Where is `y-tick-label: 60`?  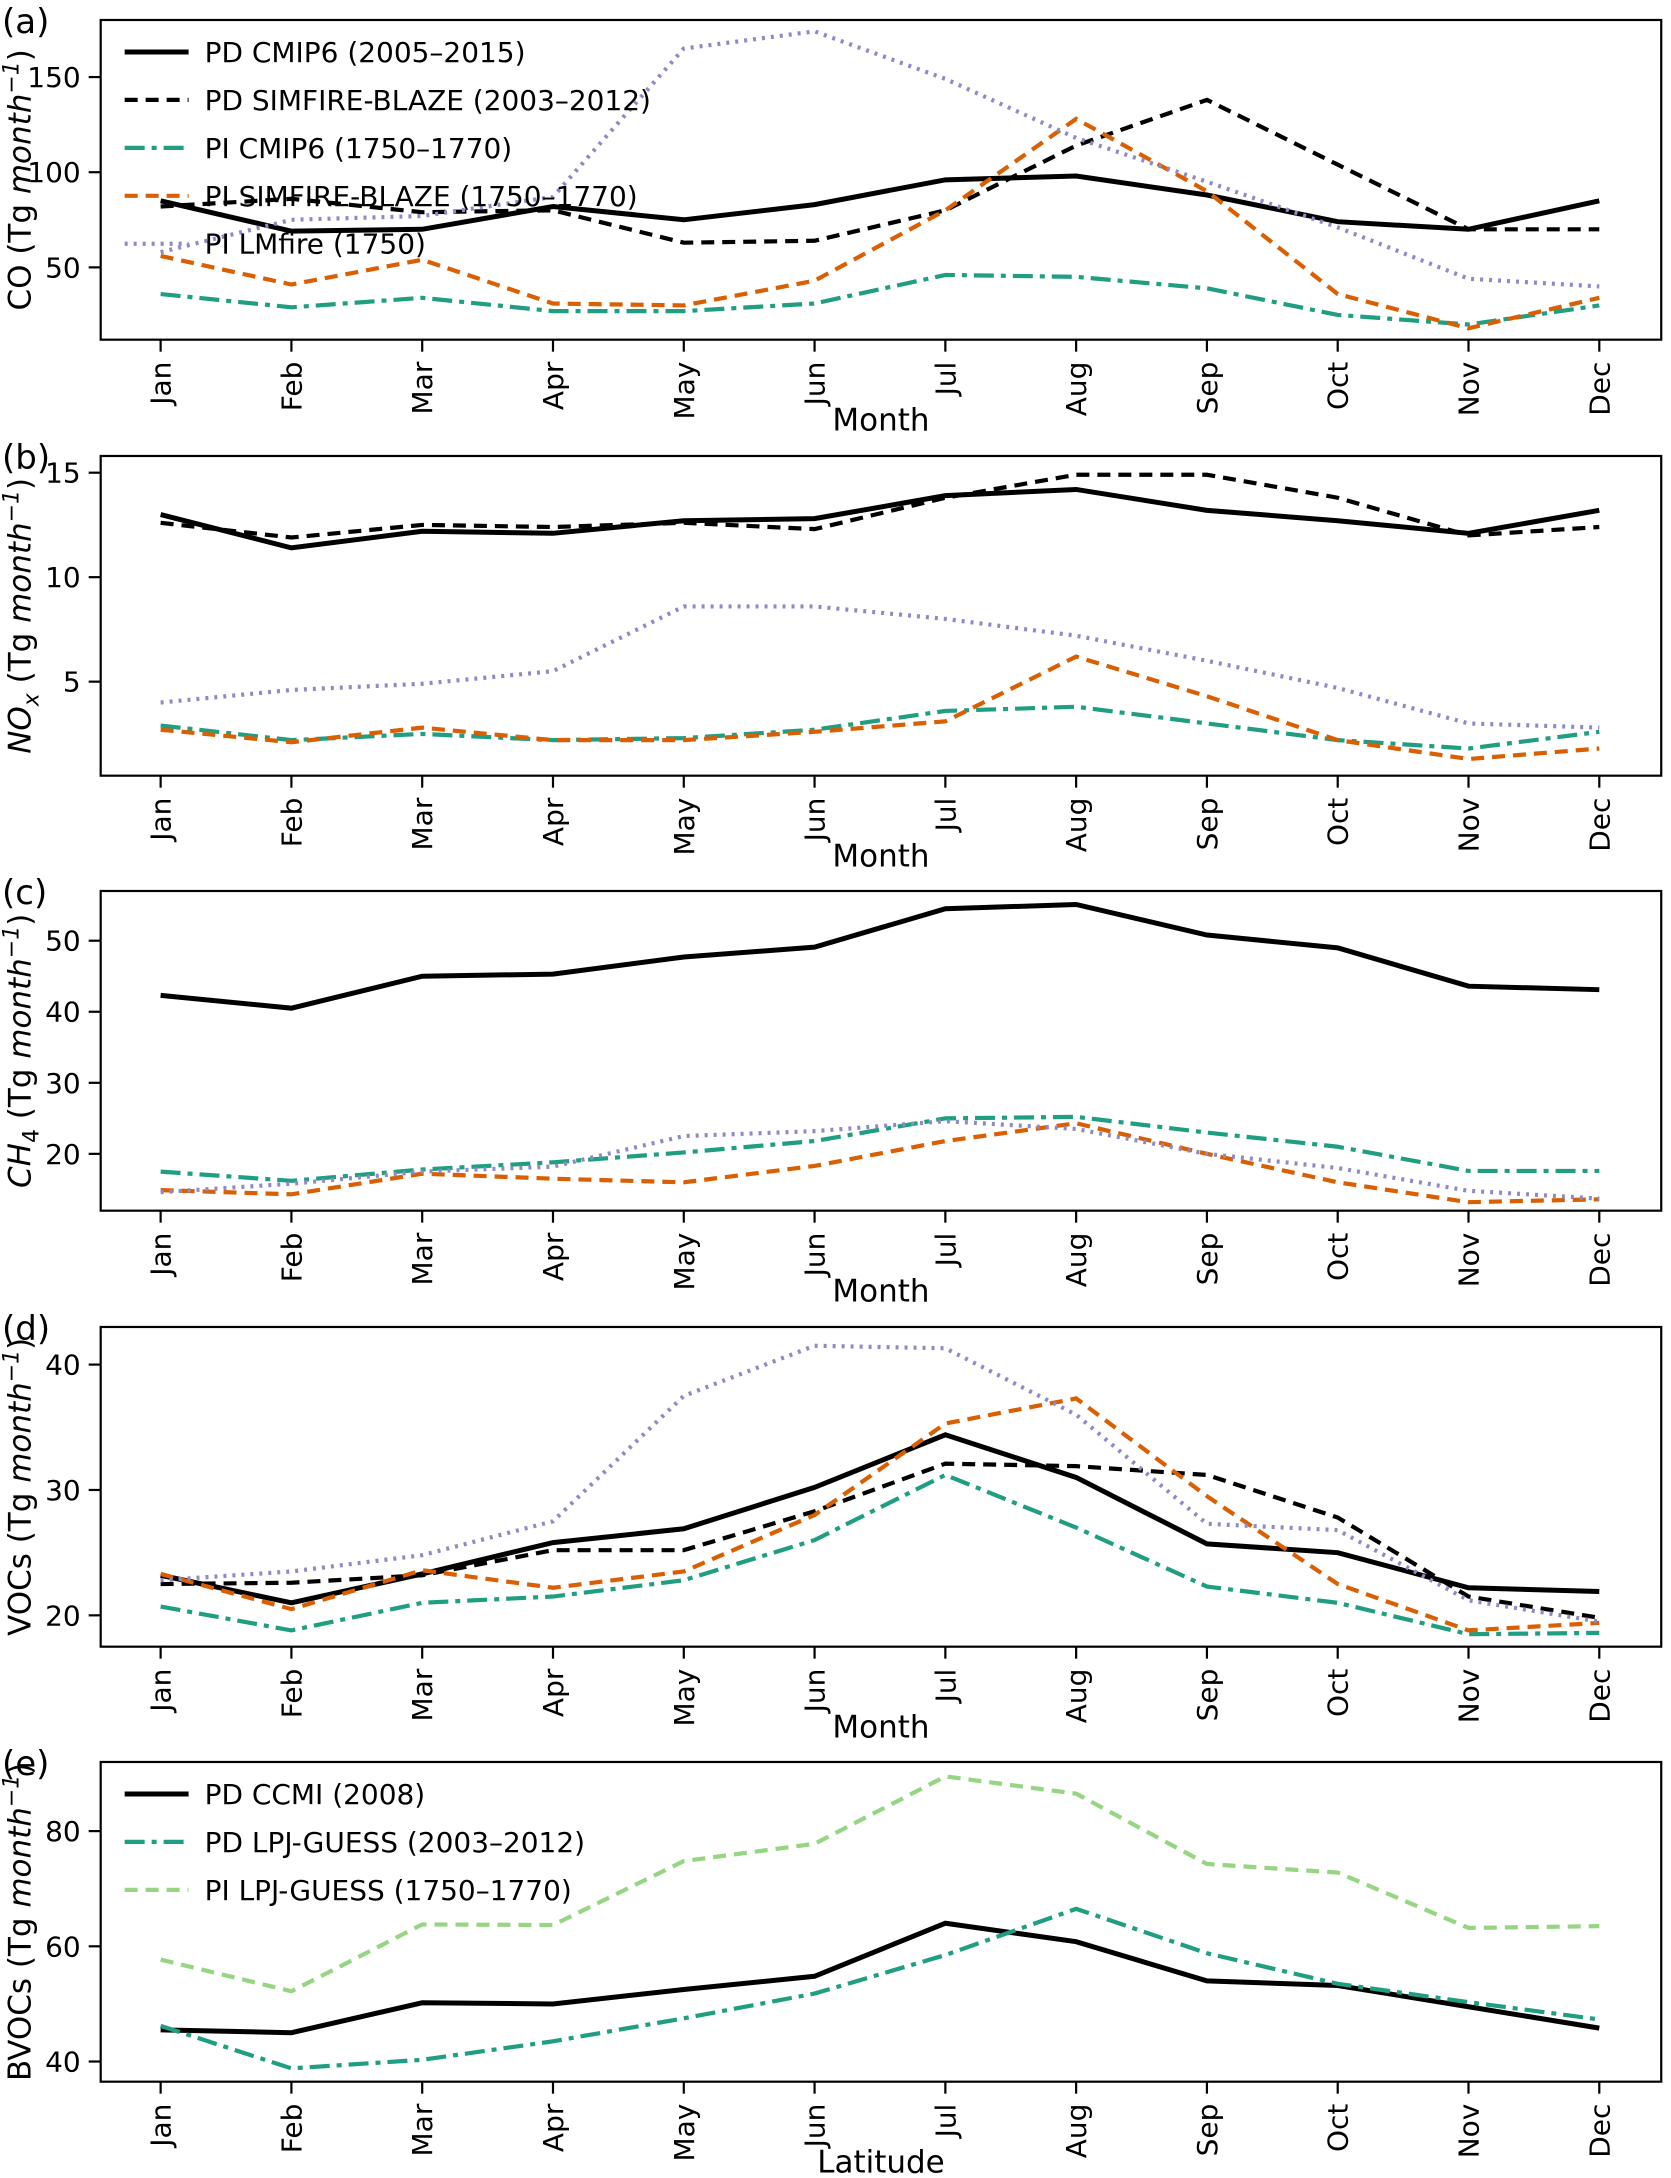
y-tick-label: 60 is located at coordinates (63, 1947).